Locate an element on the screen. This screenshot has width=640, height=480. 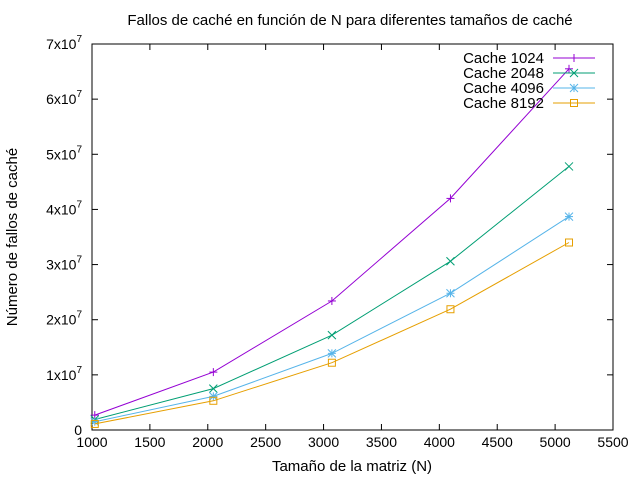
y-tick-mantissa: 2x10 is located at coordinates (61, 320).